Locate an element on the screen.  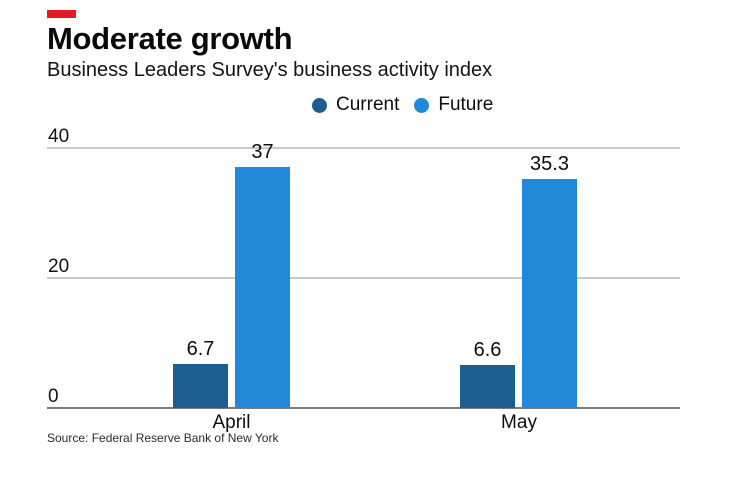
bar-rect-april-current is located at coordinates (200, 386).